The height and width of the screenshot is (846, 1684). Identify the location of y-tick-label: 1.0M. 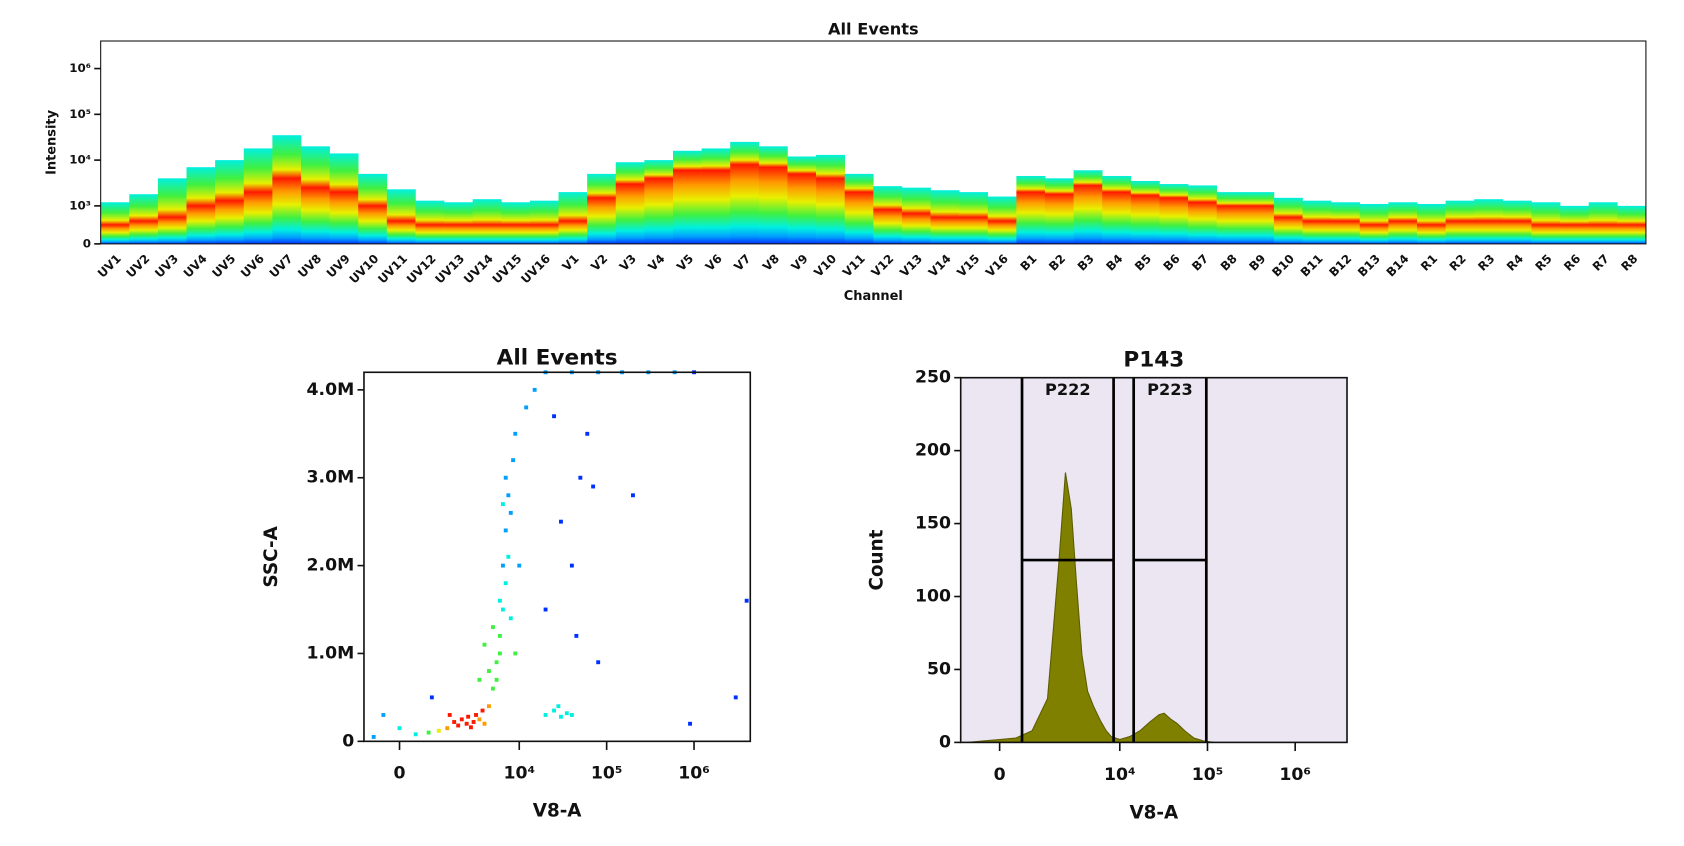
(331, 653).